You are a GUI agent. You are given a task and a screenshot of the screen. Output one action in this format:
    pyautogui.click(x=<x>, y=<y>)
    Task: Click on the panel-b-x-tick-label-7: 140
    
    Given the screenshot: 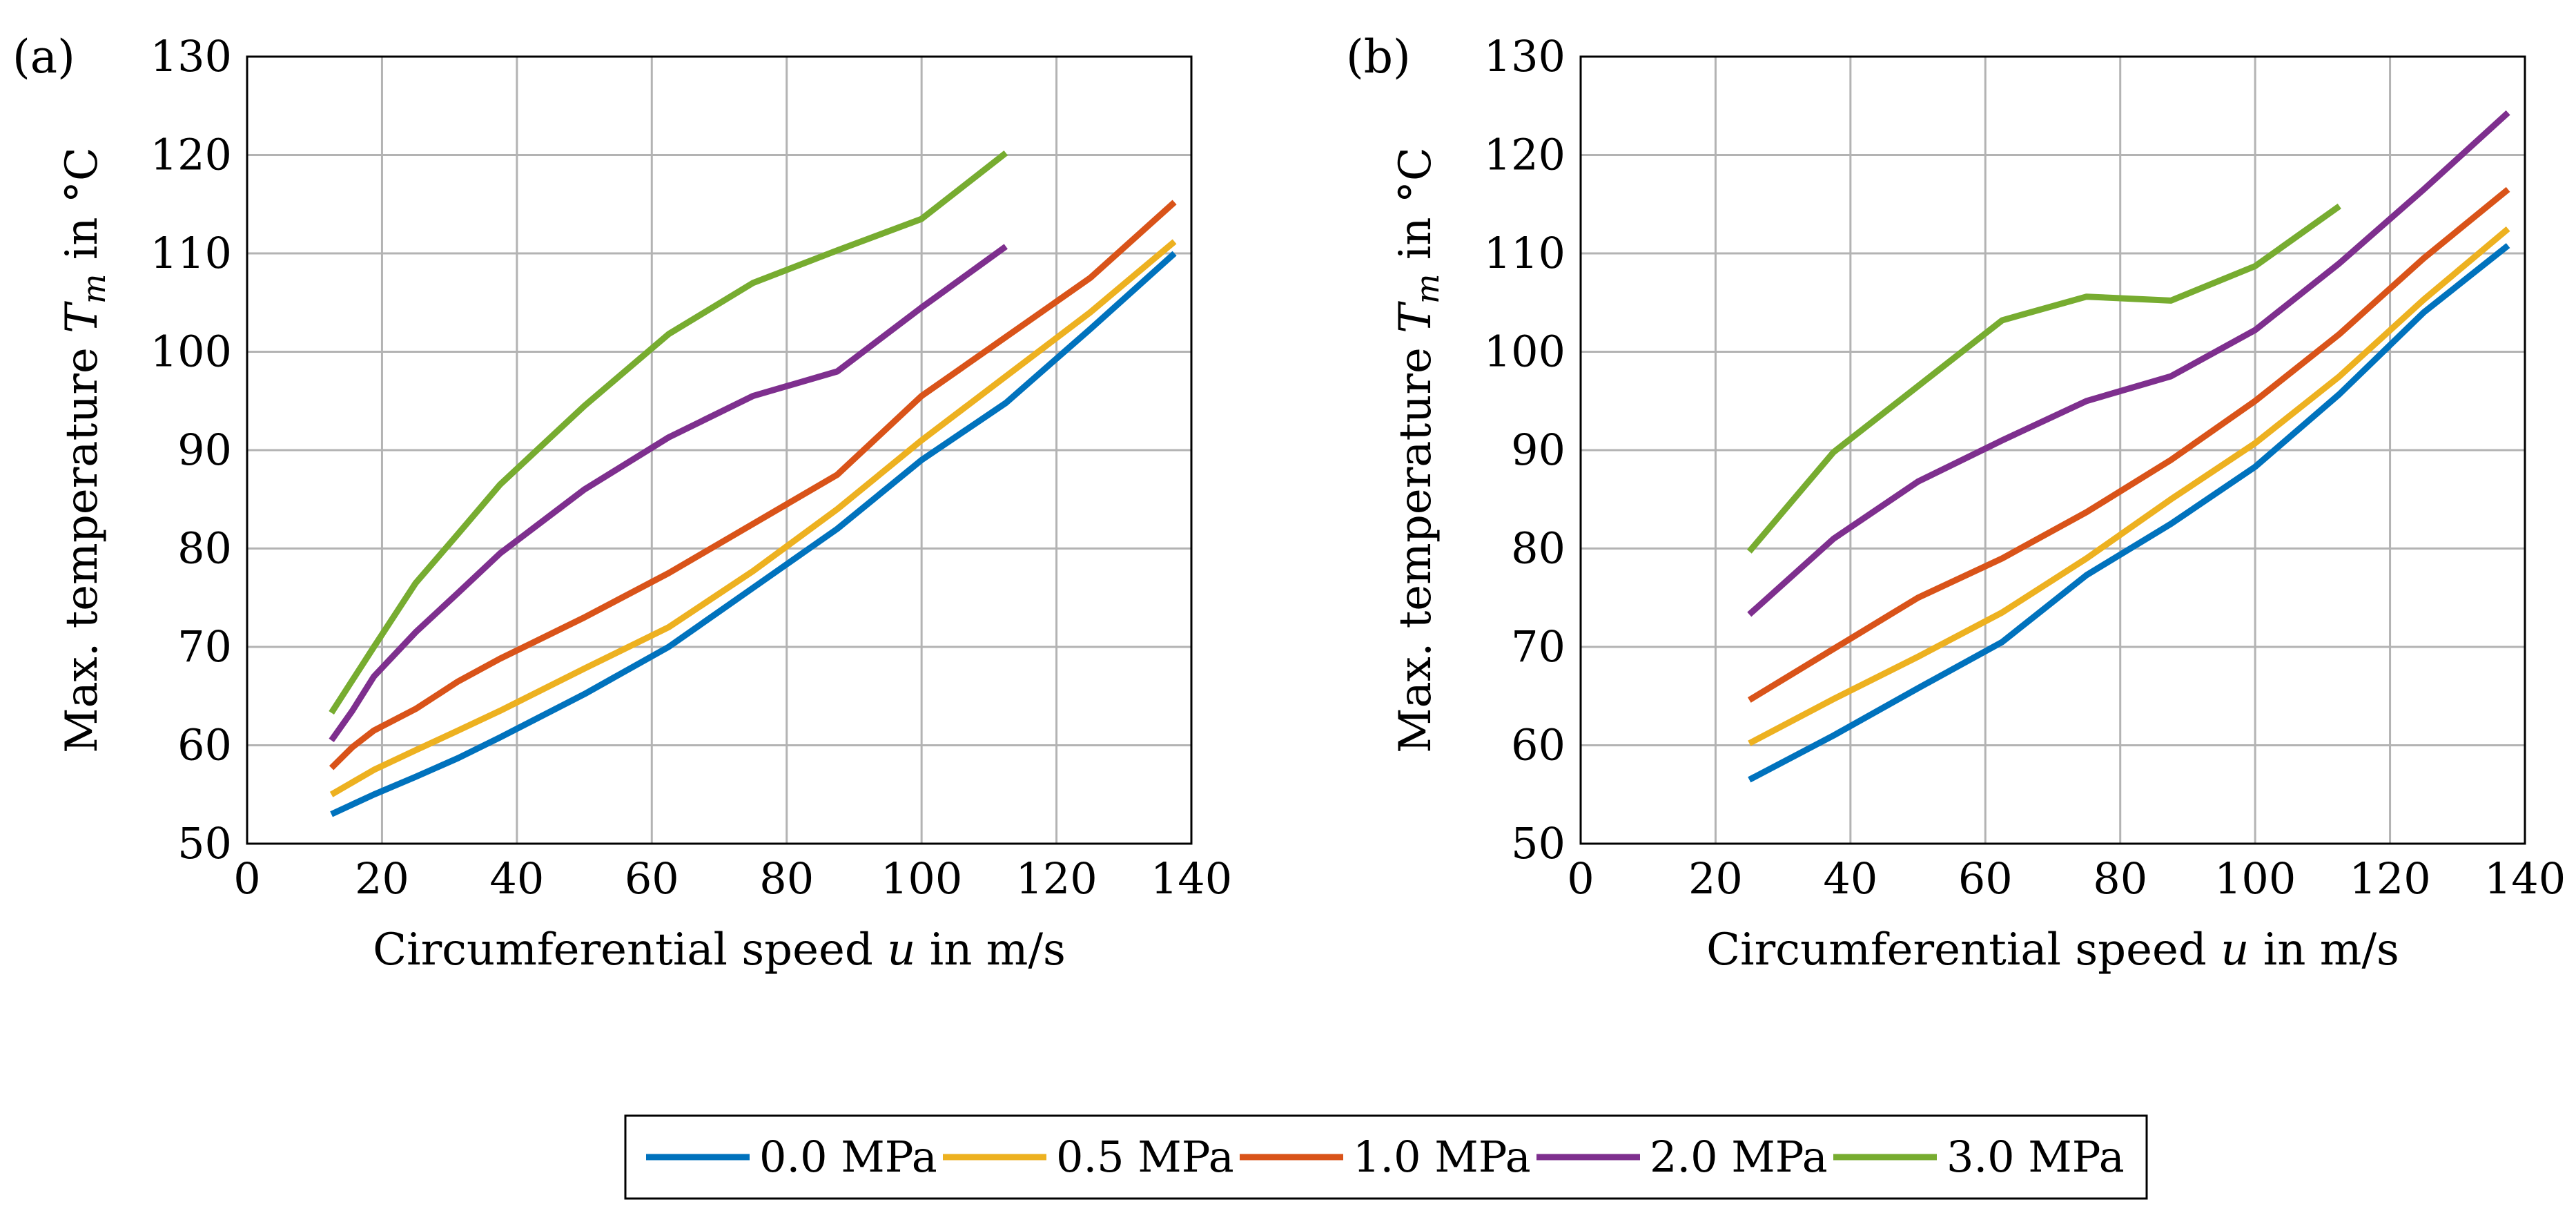 What is the action you would take?
    pyautogui.click(x=2525, y=878)
    